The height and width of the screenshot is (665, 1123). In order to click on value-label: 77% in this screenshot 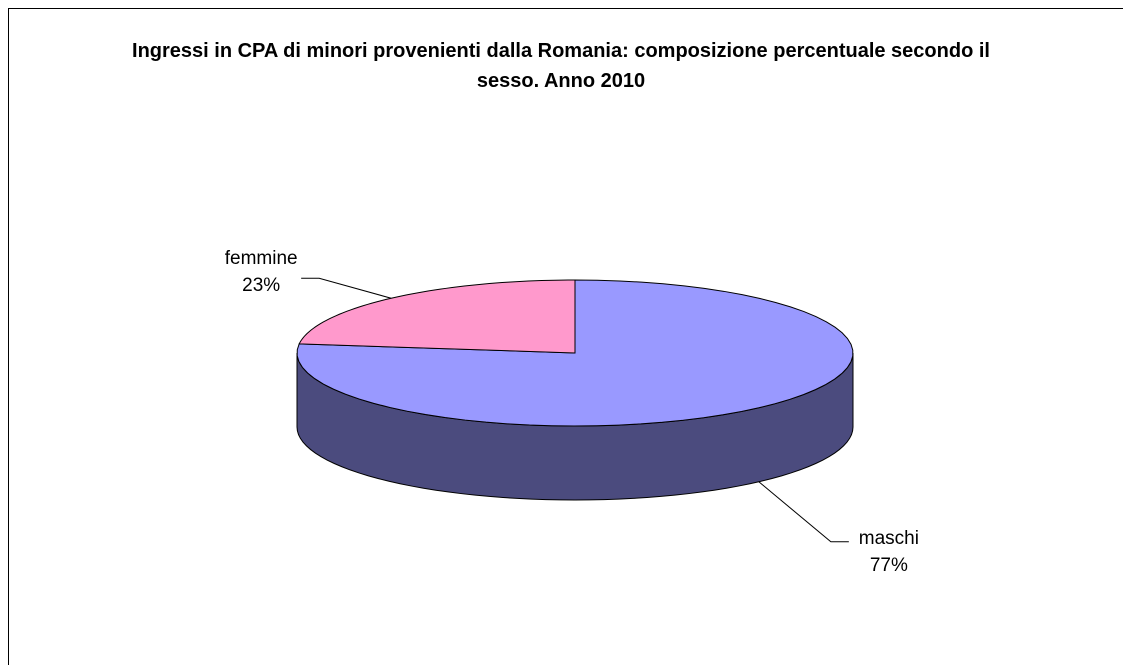, I will do `click(889, 565)`.